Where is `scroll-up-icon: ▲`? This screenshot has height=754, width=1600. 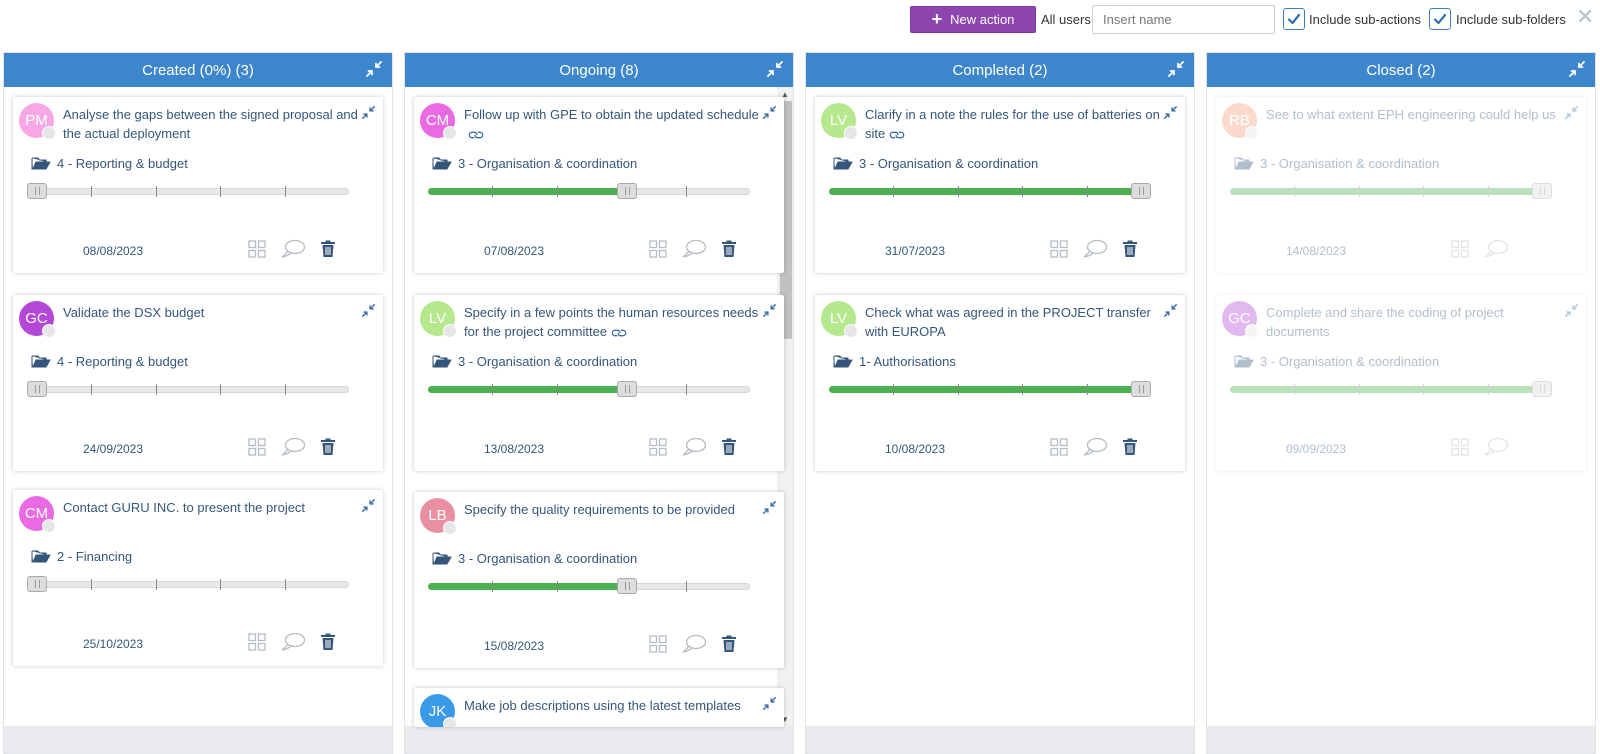 scroll-up-icon: ▲ is located at coordinates (785, 94).